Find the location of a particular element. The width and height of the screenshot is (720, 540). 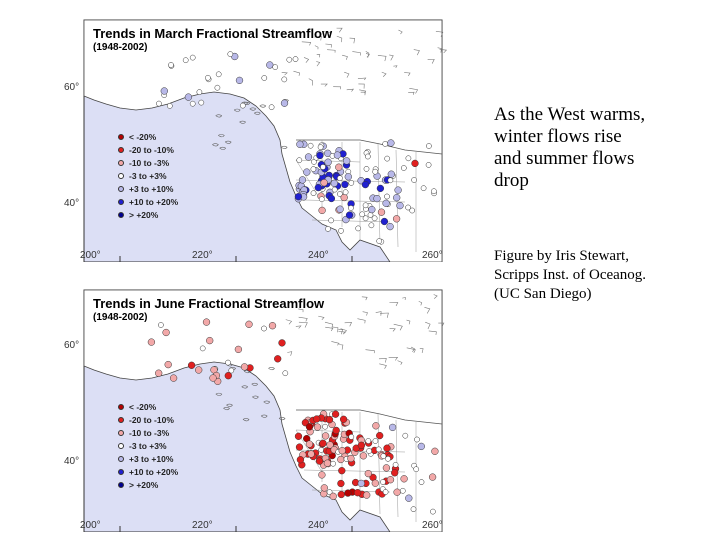

march-lat-40-label: 40° is located at coordinates (72, 203).